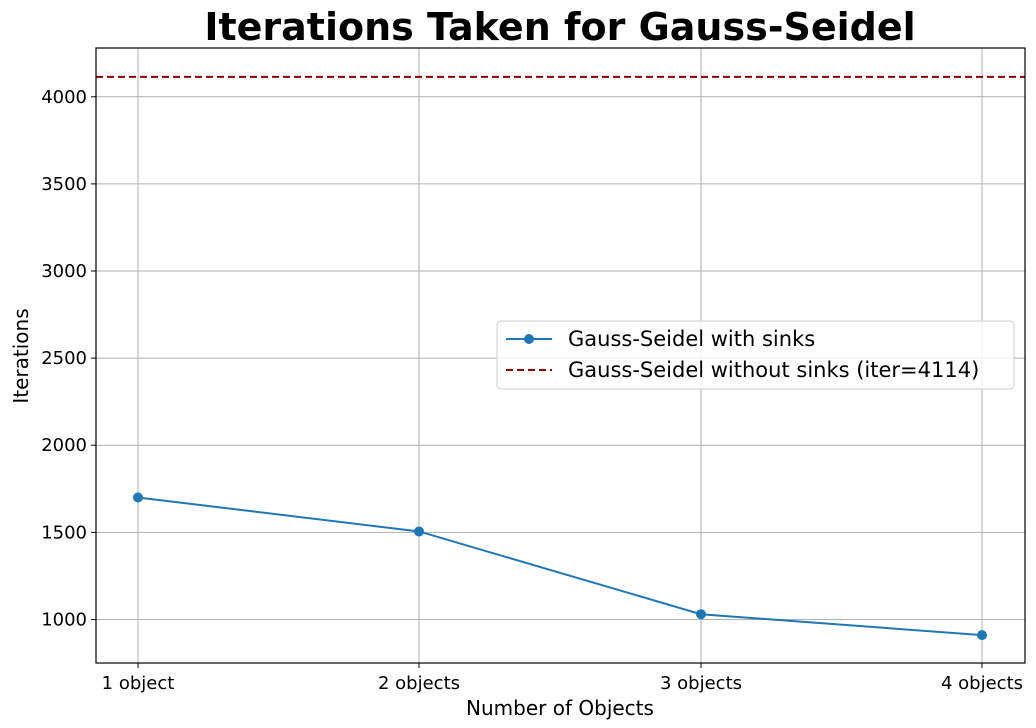 Image resolution: width=1036 pixels, height=728 pixels. I want to click on y-tick-label: 1500, so click(64, 532).